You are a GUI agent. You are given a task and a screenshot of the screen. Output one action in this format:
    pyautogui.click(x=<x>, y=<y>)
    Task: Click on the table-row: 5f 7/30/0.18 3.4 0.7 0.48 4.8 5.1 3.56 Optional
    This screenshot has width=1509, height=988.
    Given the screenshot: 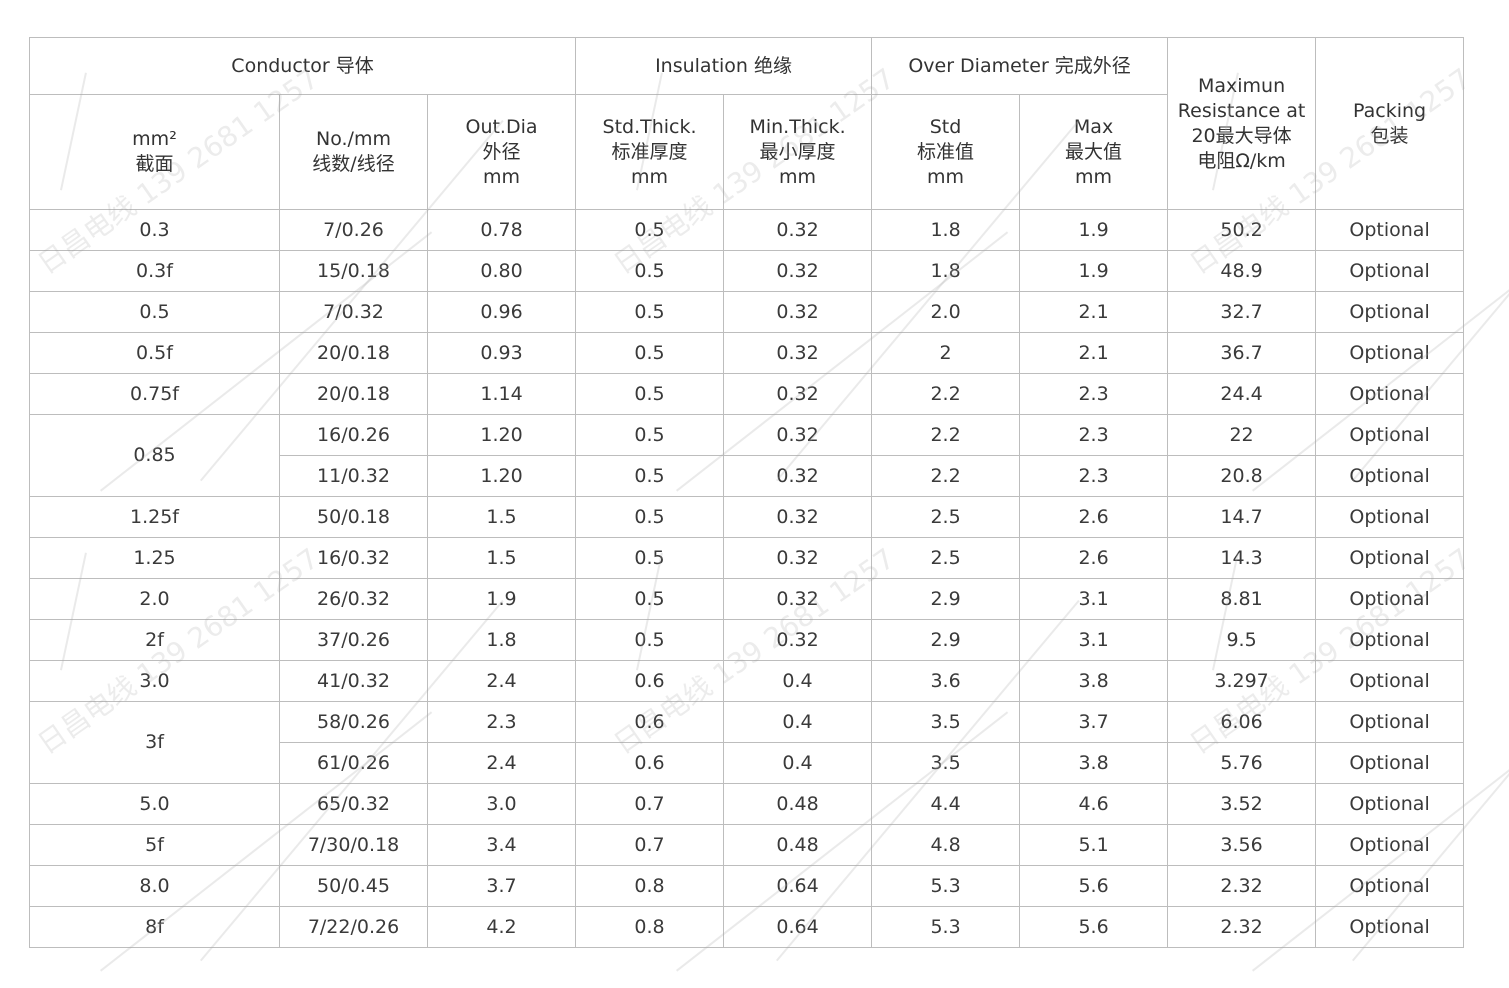 What is the action you would take?
    pyautogui.click(x=747, y=845)
    